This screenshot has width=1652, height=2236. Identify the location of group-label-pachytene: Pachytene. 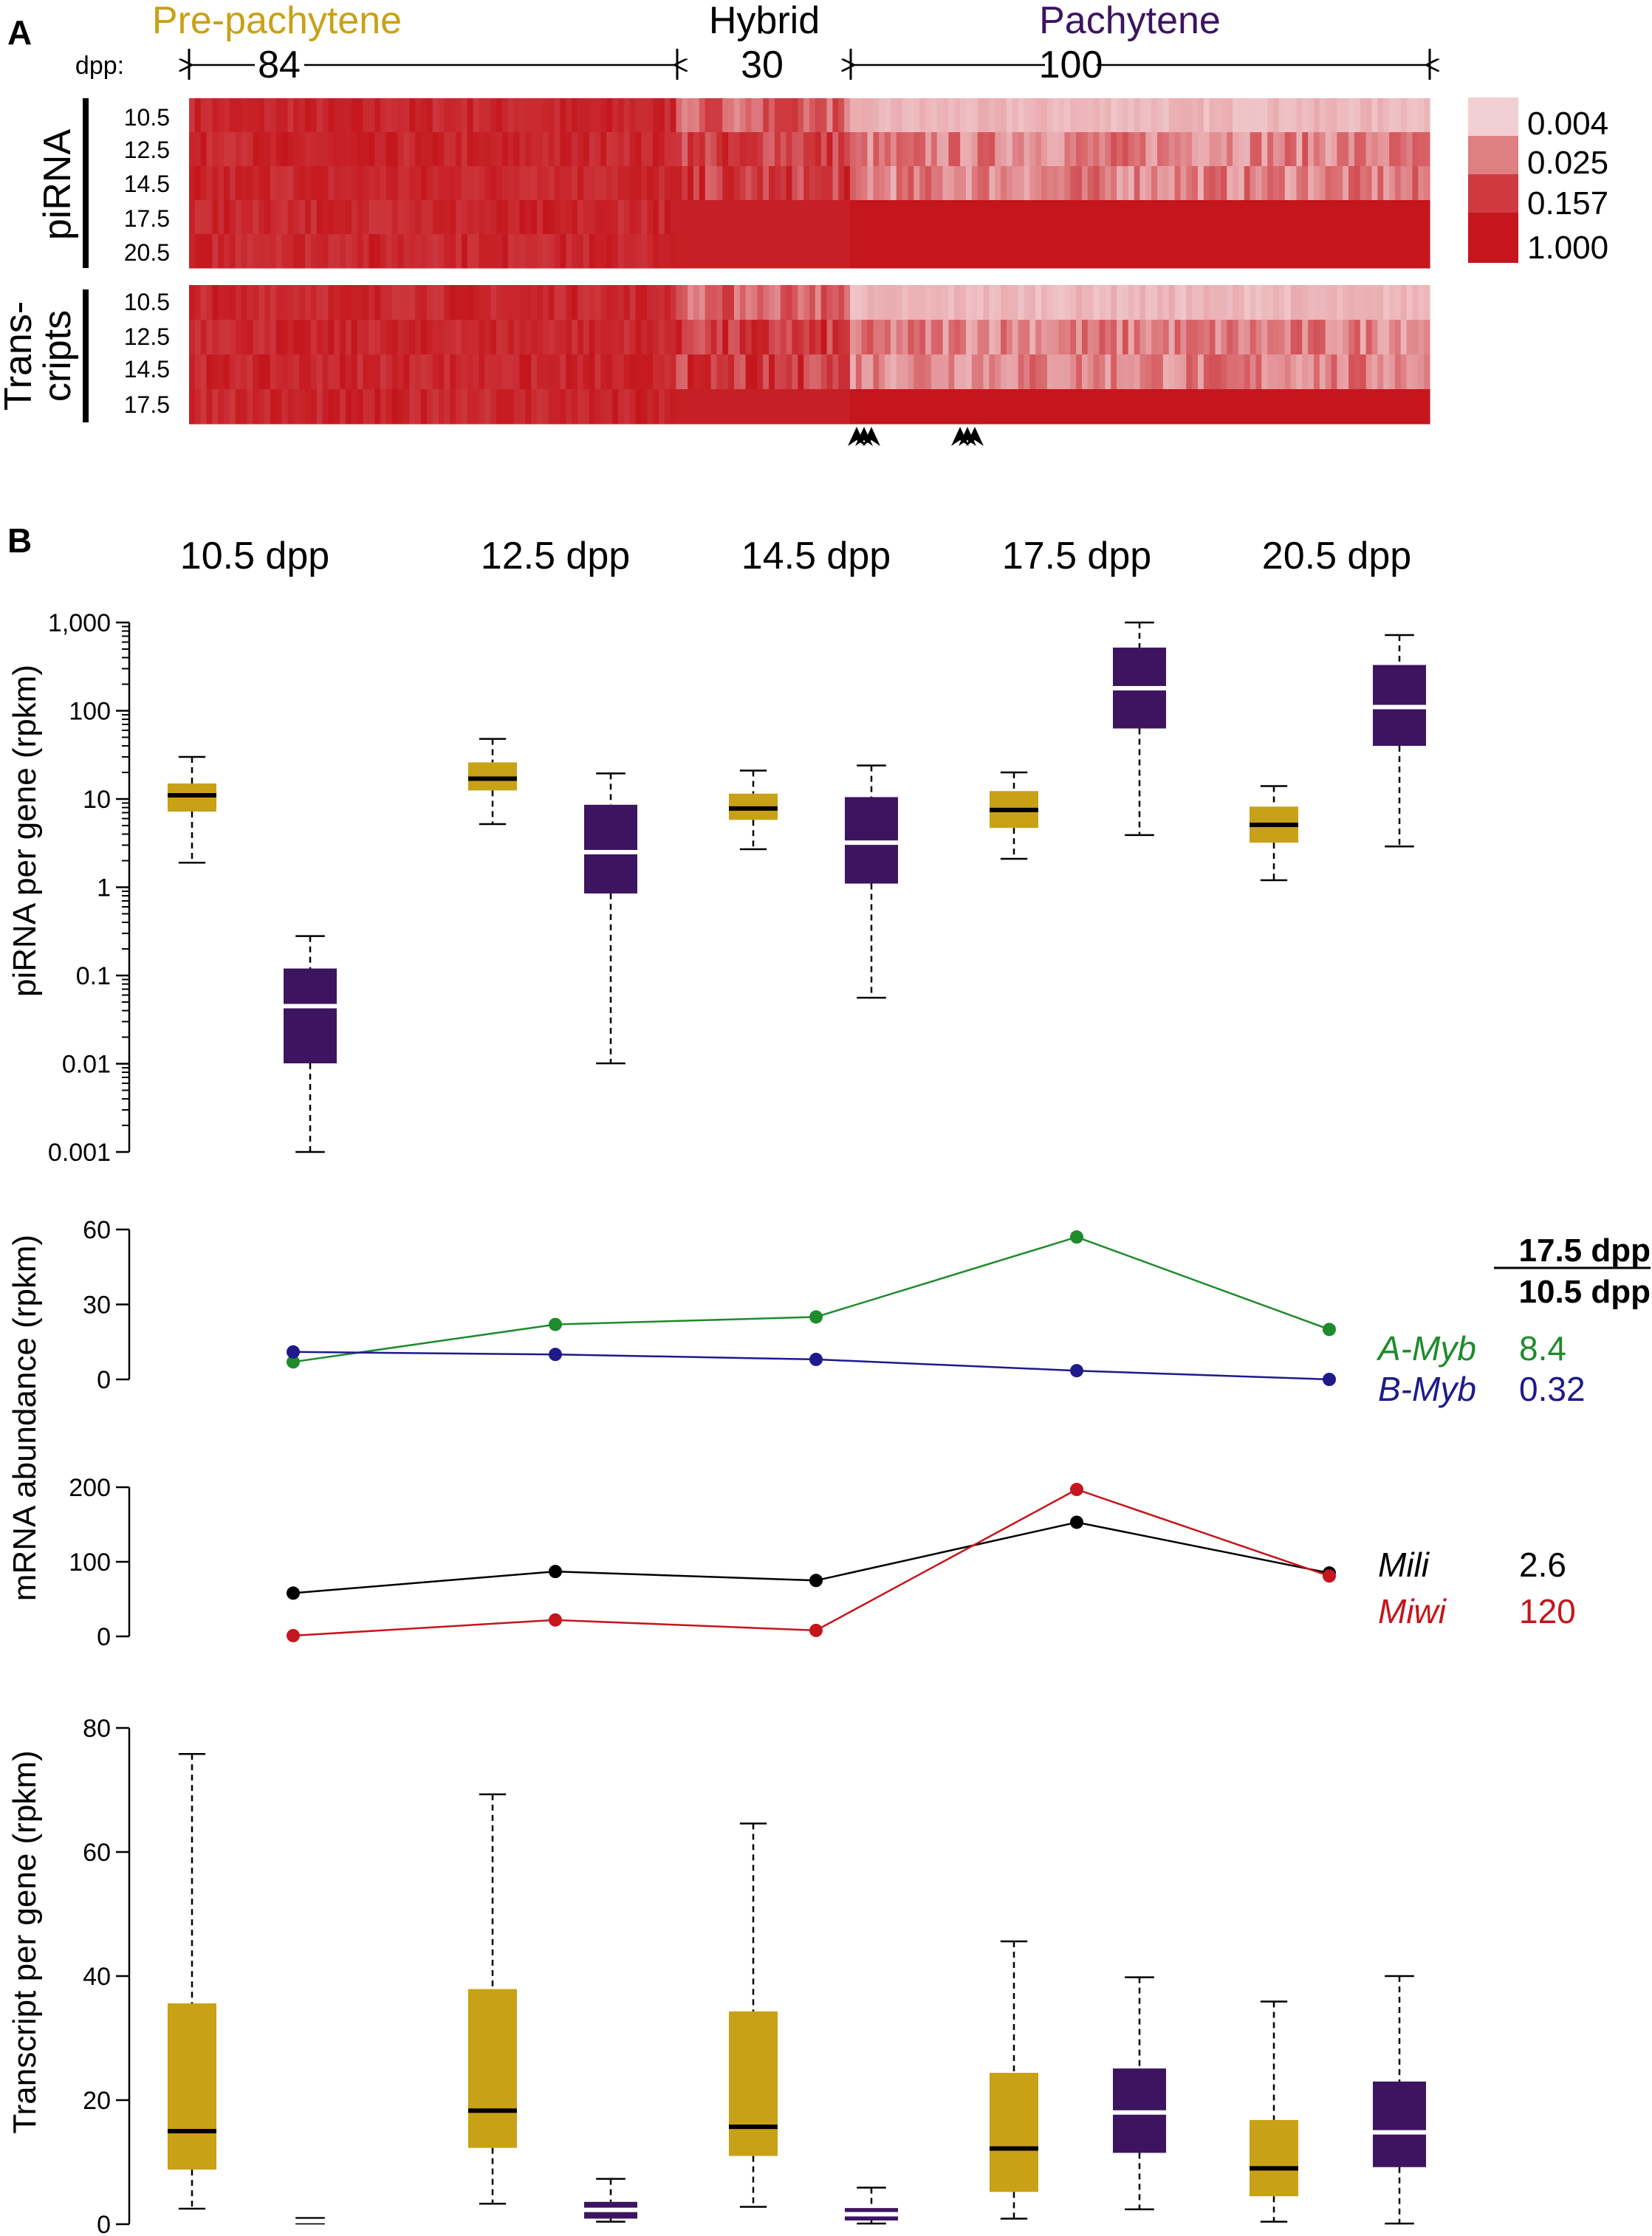
(1130, 21).